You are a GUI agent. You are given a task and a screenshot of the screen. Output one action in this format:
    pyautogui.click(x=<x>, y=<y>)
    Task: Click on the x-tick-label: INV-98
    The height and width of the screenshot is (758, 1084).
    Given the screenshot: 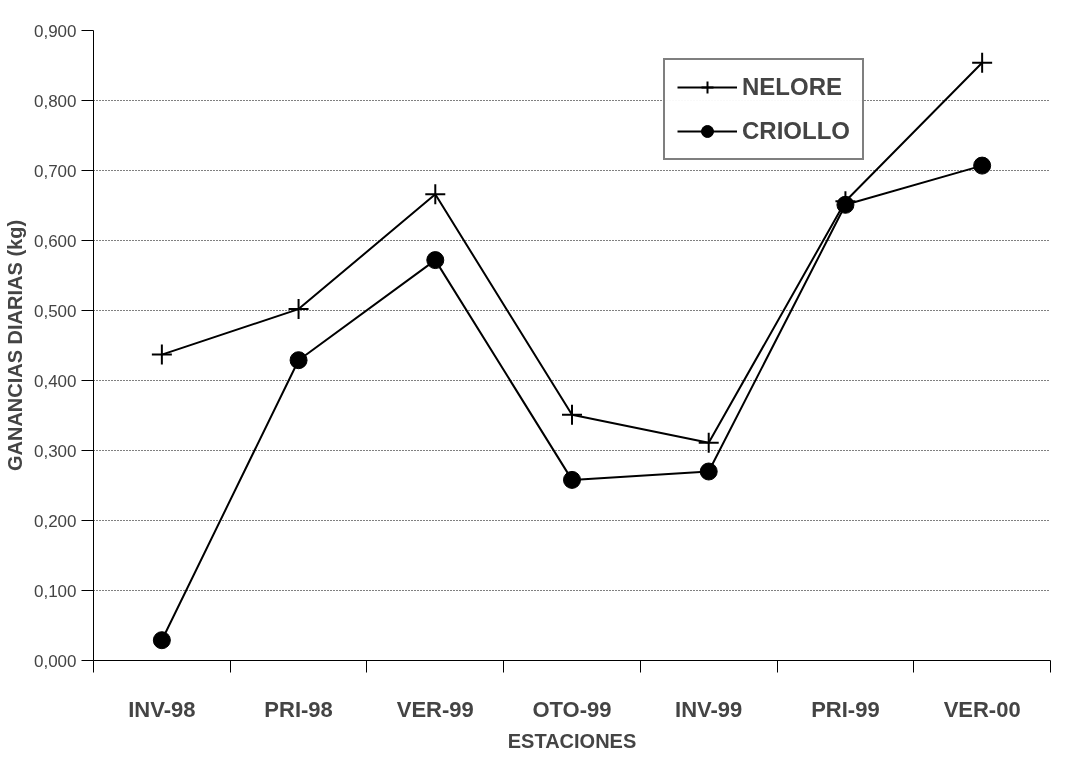 What is the action you would take?
    pyautogui.click(x=162, y=709)
    